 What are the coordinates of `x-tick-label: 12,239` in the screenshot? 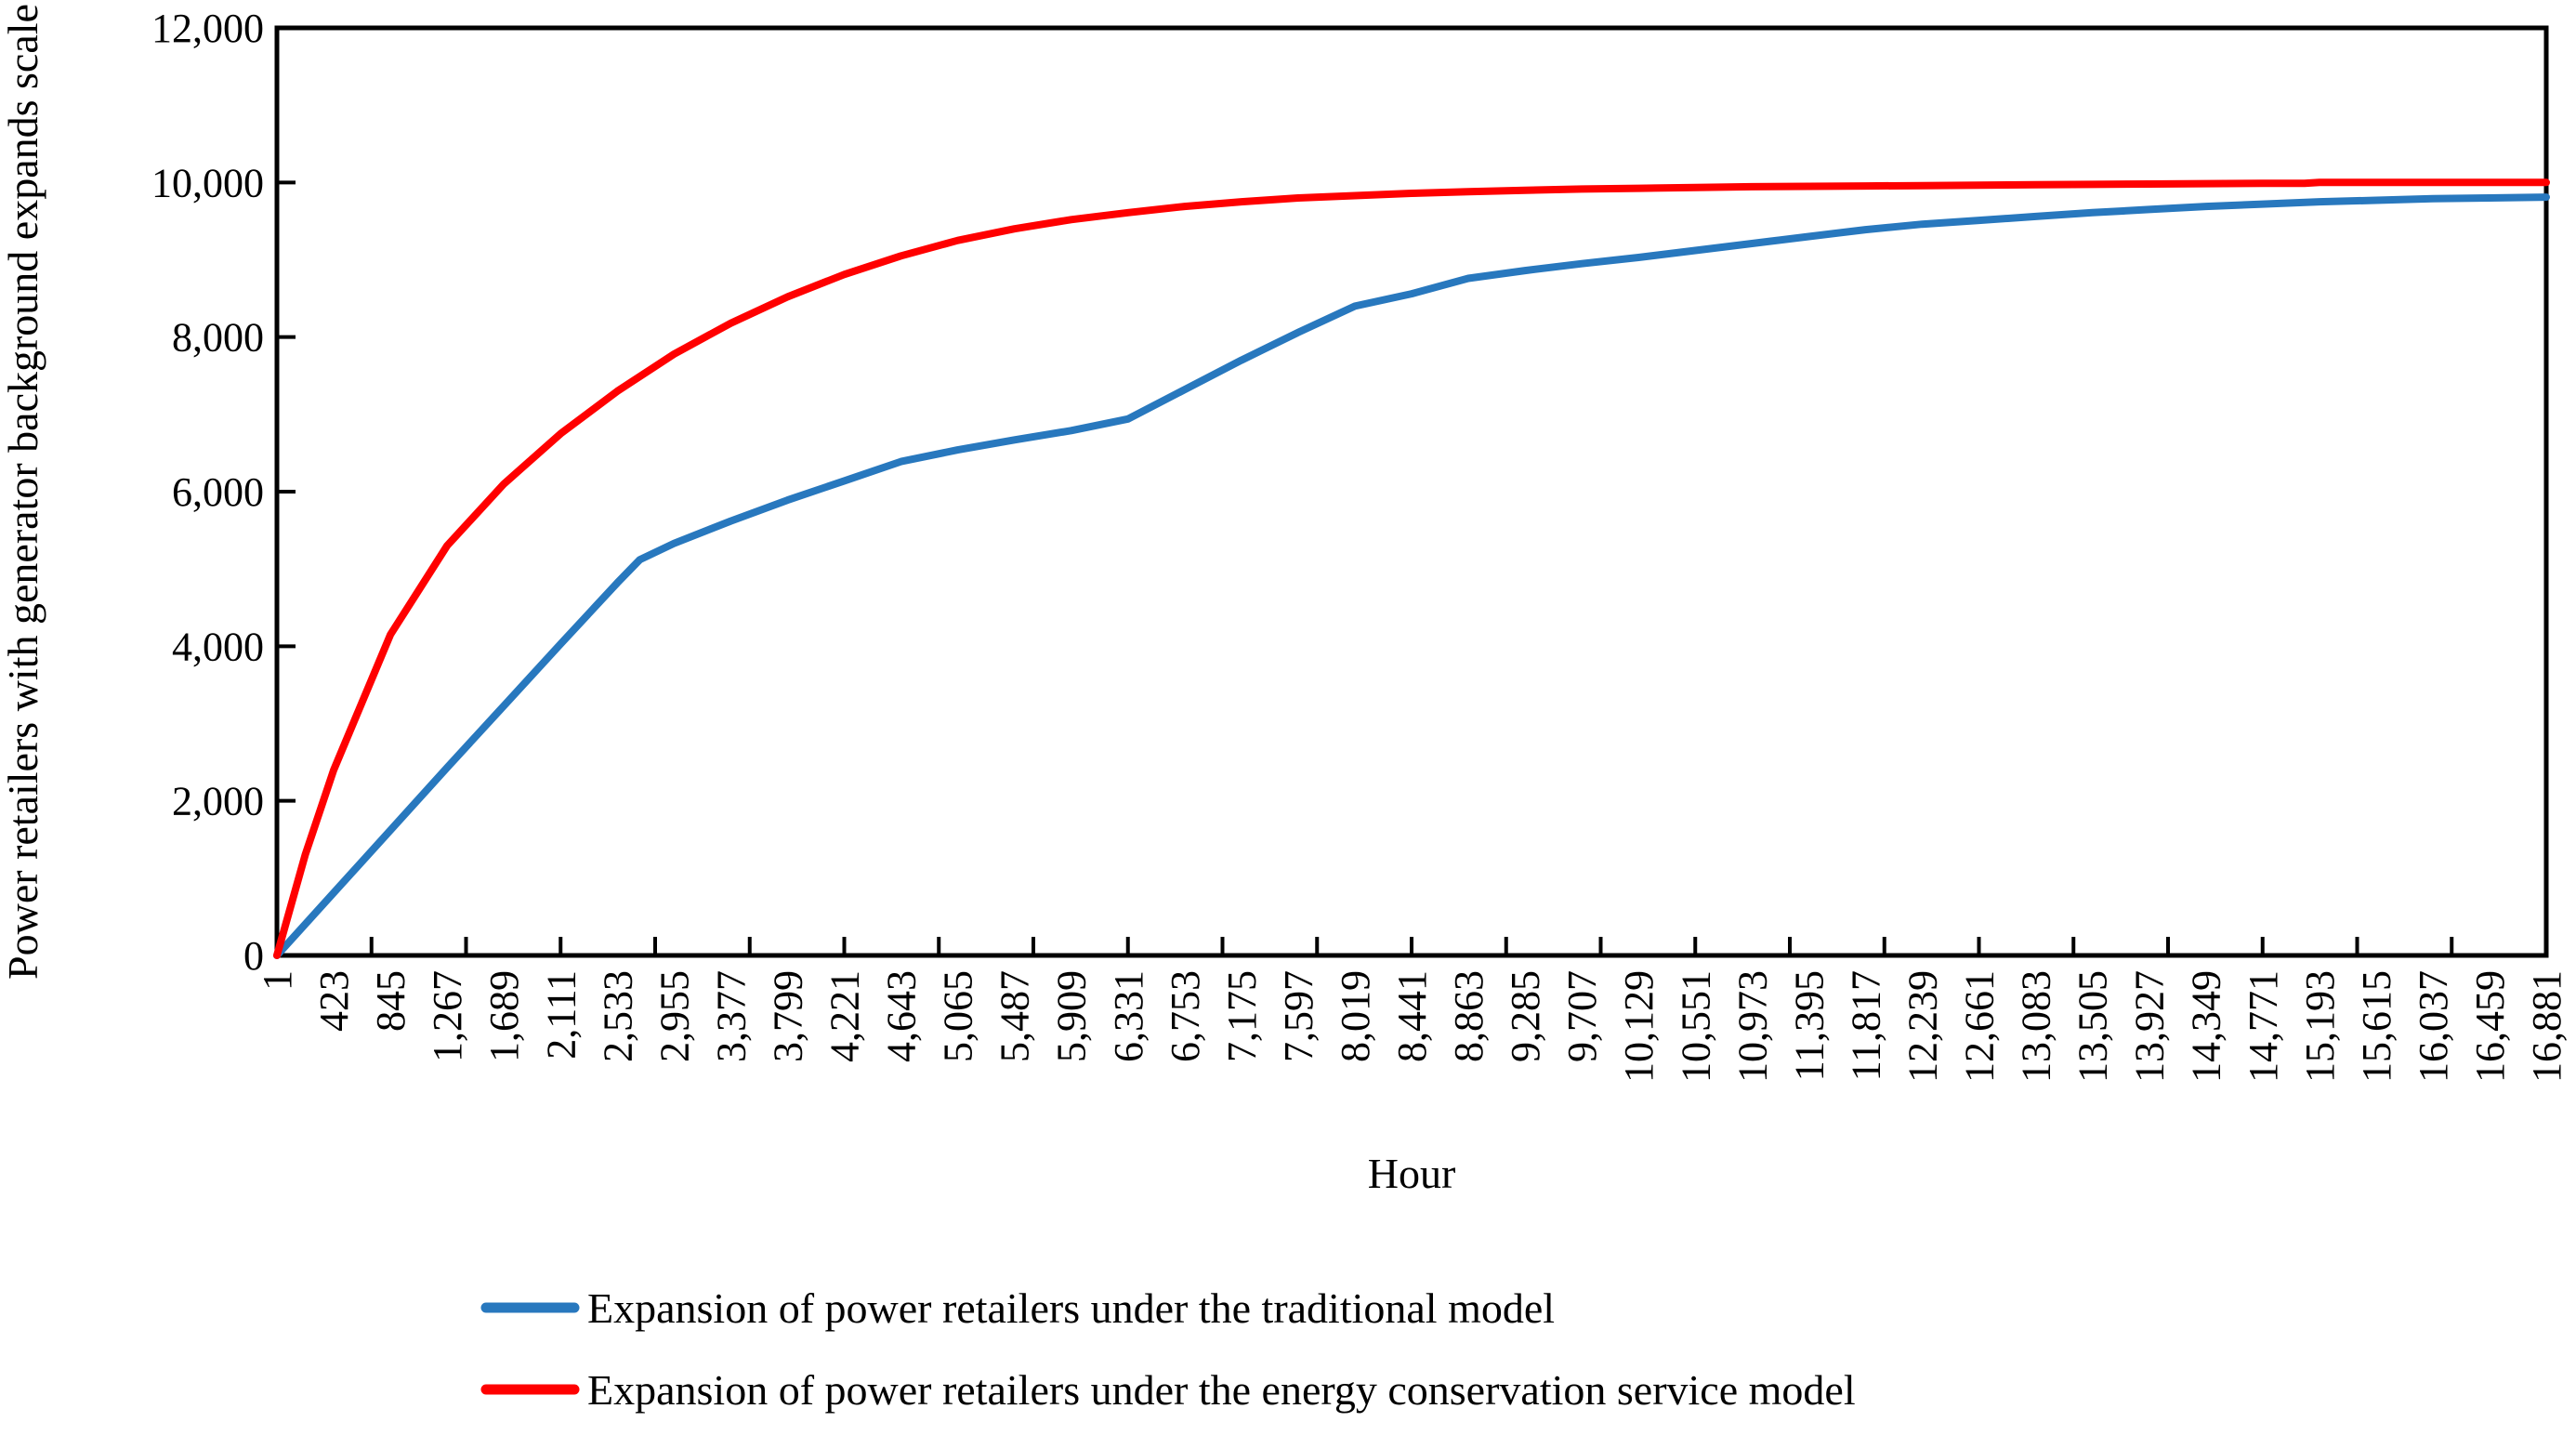 It's located at (1922, 1026).